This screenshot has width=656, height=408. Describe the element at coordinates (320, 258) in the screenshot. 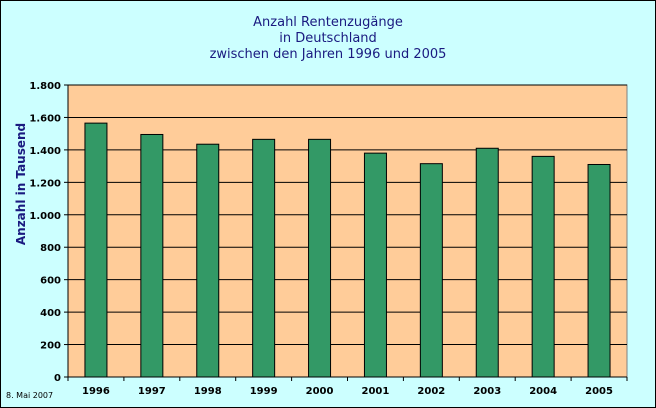

I see `bar-2000` at that location.